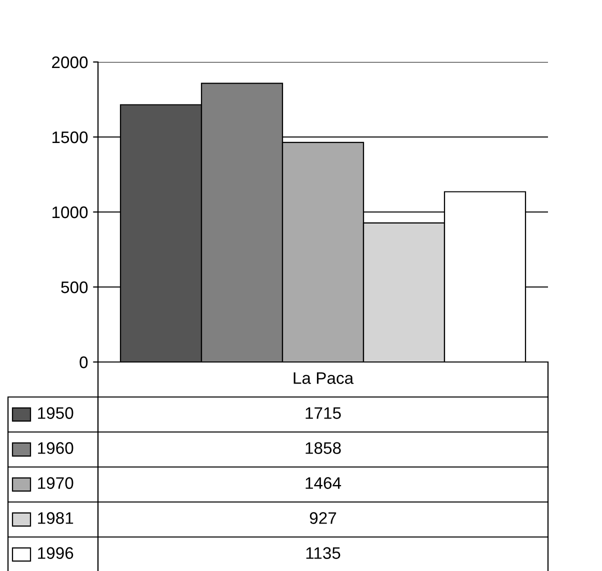  I want to click on y-tick-label: 1500, so click(70, 137).